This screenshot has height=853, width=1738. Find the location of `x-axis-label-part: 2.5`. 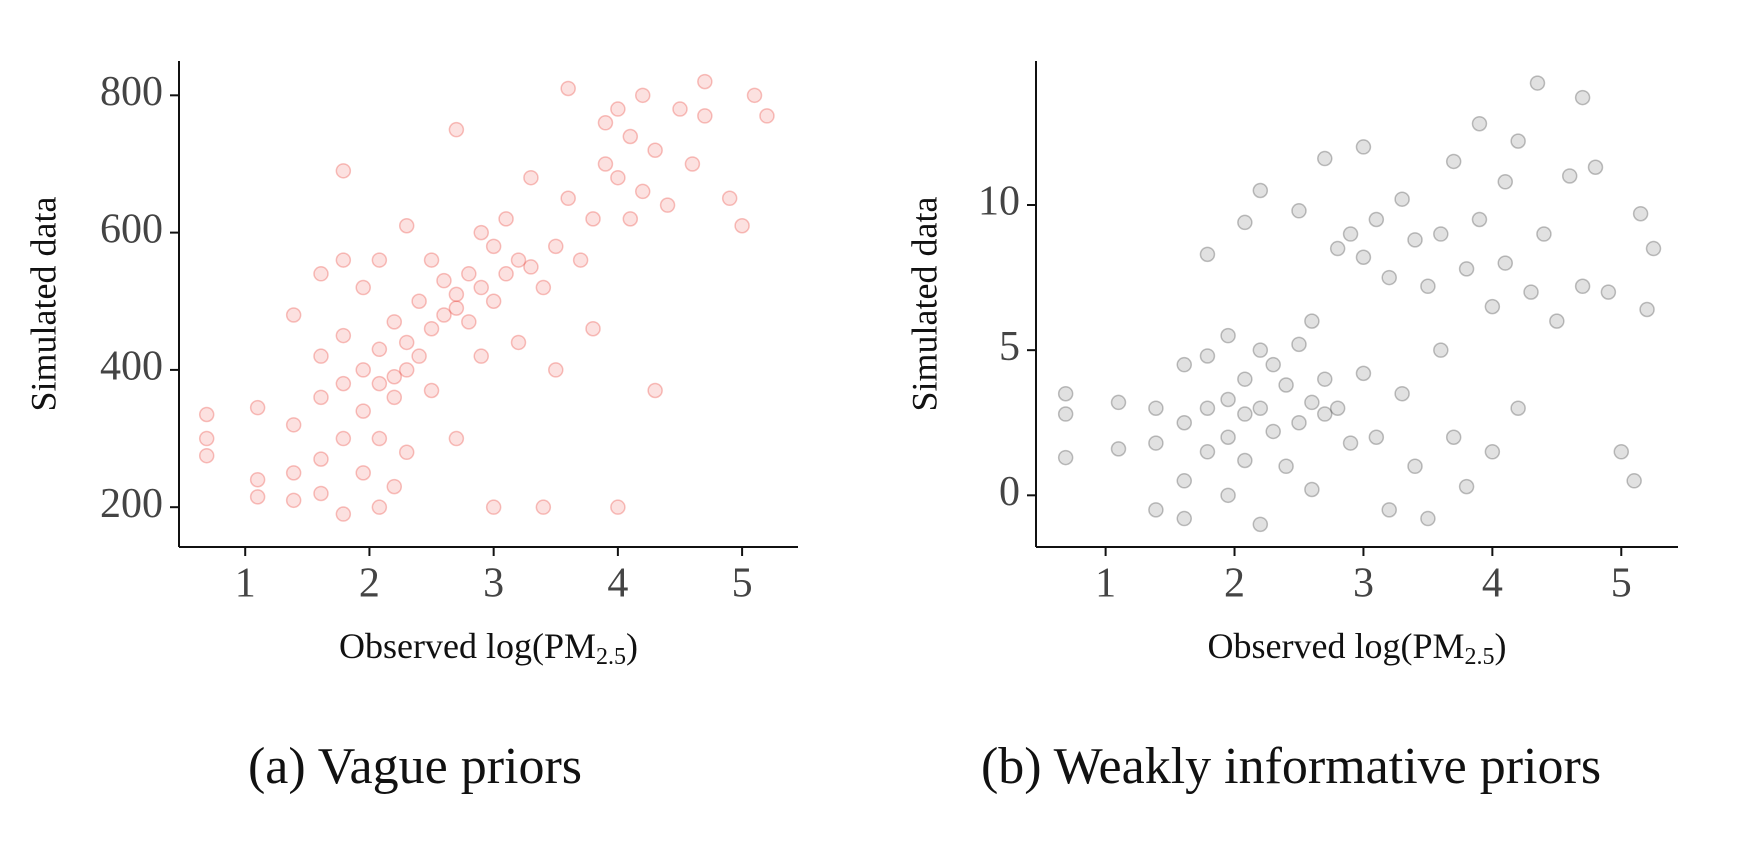

x-axis-label-part: 2.5 is located at coordinates (1479, 657).